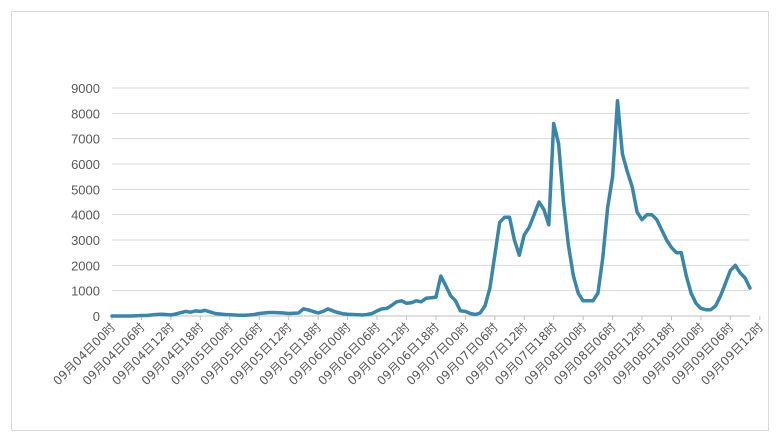 The image size is (784, 443). What do you see at coordinates (85, 291) in the screenshot?
I see `y-tick-label: 1000` at bounding box center [85, 291].